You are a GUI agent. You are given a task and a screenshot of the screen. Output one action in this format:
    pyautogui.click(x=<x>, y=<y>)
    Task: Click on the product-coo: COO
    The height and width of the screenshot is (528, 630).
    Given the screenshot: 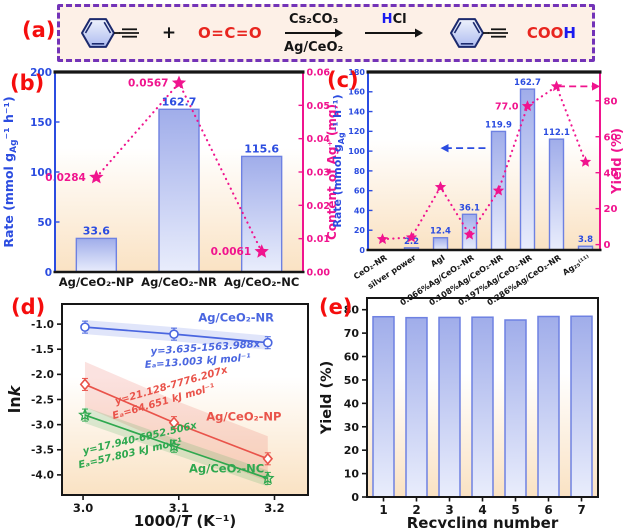 What is the action you would take?
    pyautogui.click(x=545, y=33)
    